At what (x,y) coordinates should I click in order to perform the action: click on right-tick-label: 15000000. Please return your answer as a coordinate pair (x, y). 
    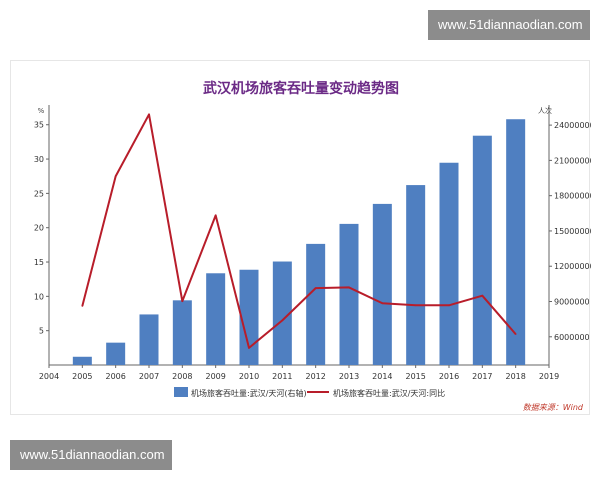
    Looking at the image, I should click on (572, 231).